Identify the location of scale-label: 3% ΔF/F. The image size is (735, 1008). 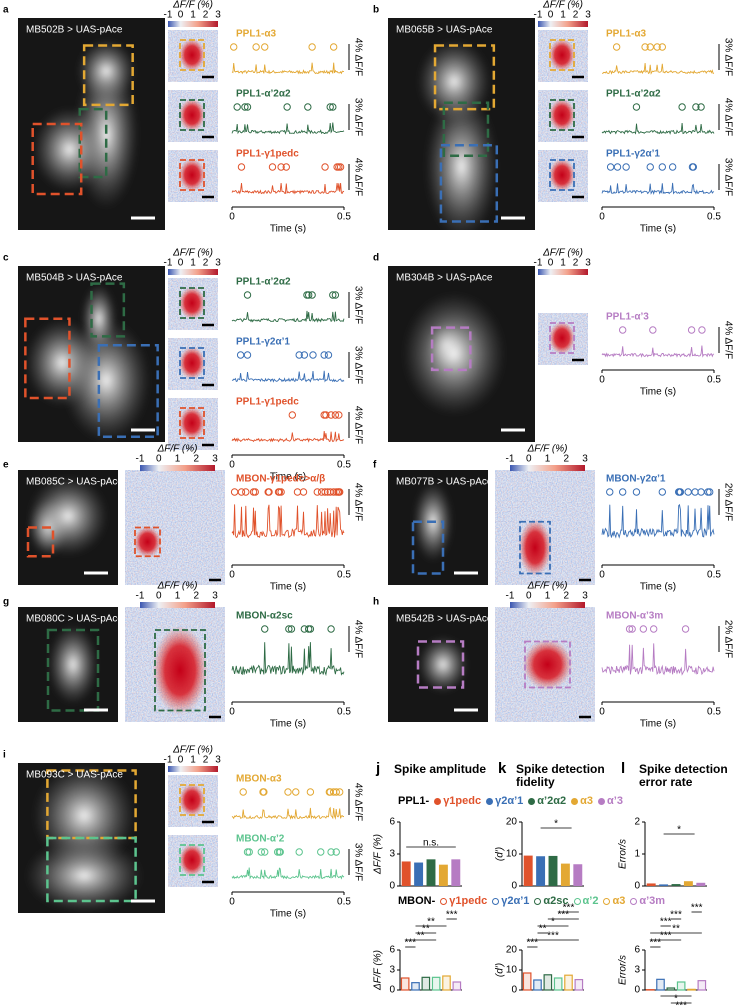
(357, 117).